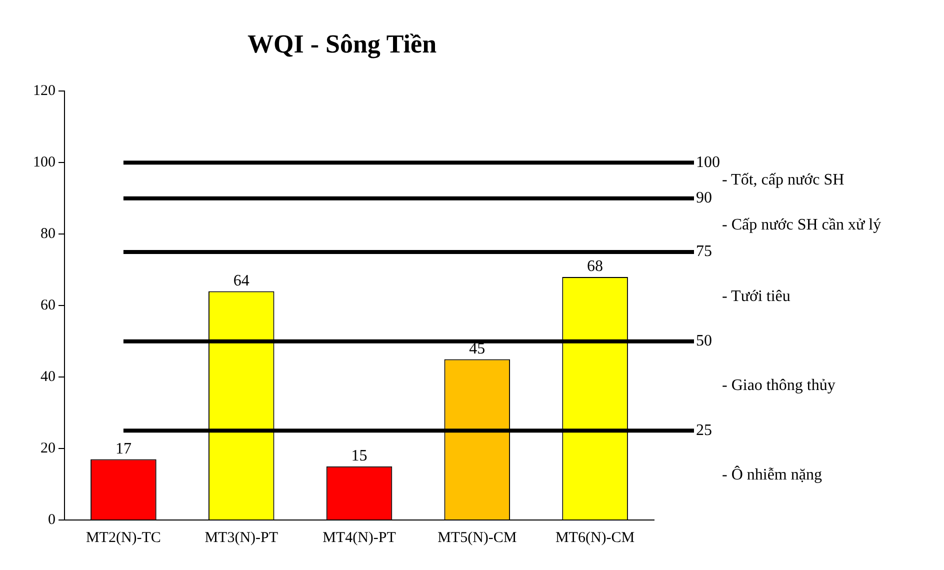 Image resolution: width=944 pixels, height=570 pixels. What do you see at coordinates (48, 306) in the screenshot?
I see `y-tick-label: 60` at bounding box center [48, 306].